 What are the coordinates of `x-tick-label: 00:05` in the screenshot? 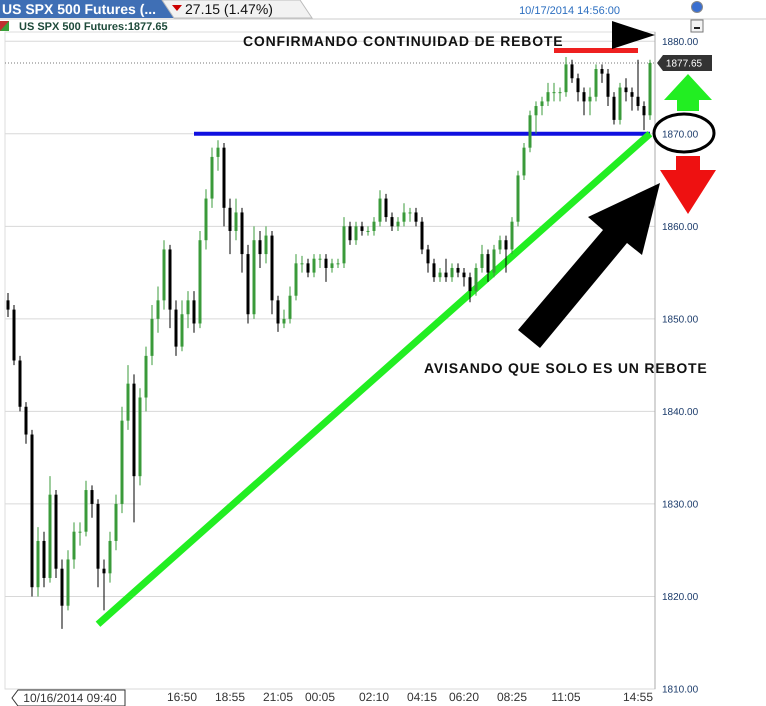 It's located at (320, 697).